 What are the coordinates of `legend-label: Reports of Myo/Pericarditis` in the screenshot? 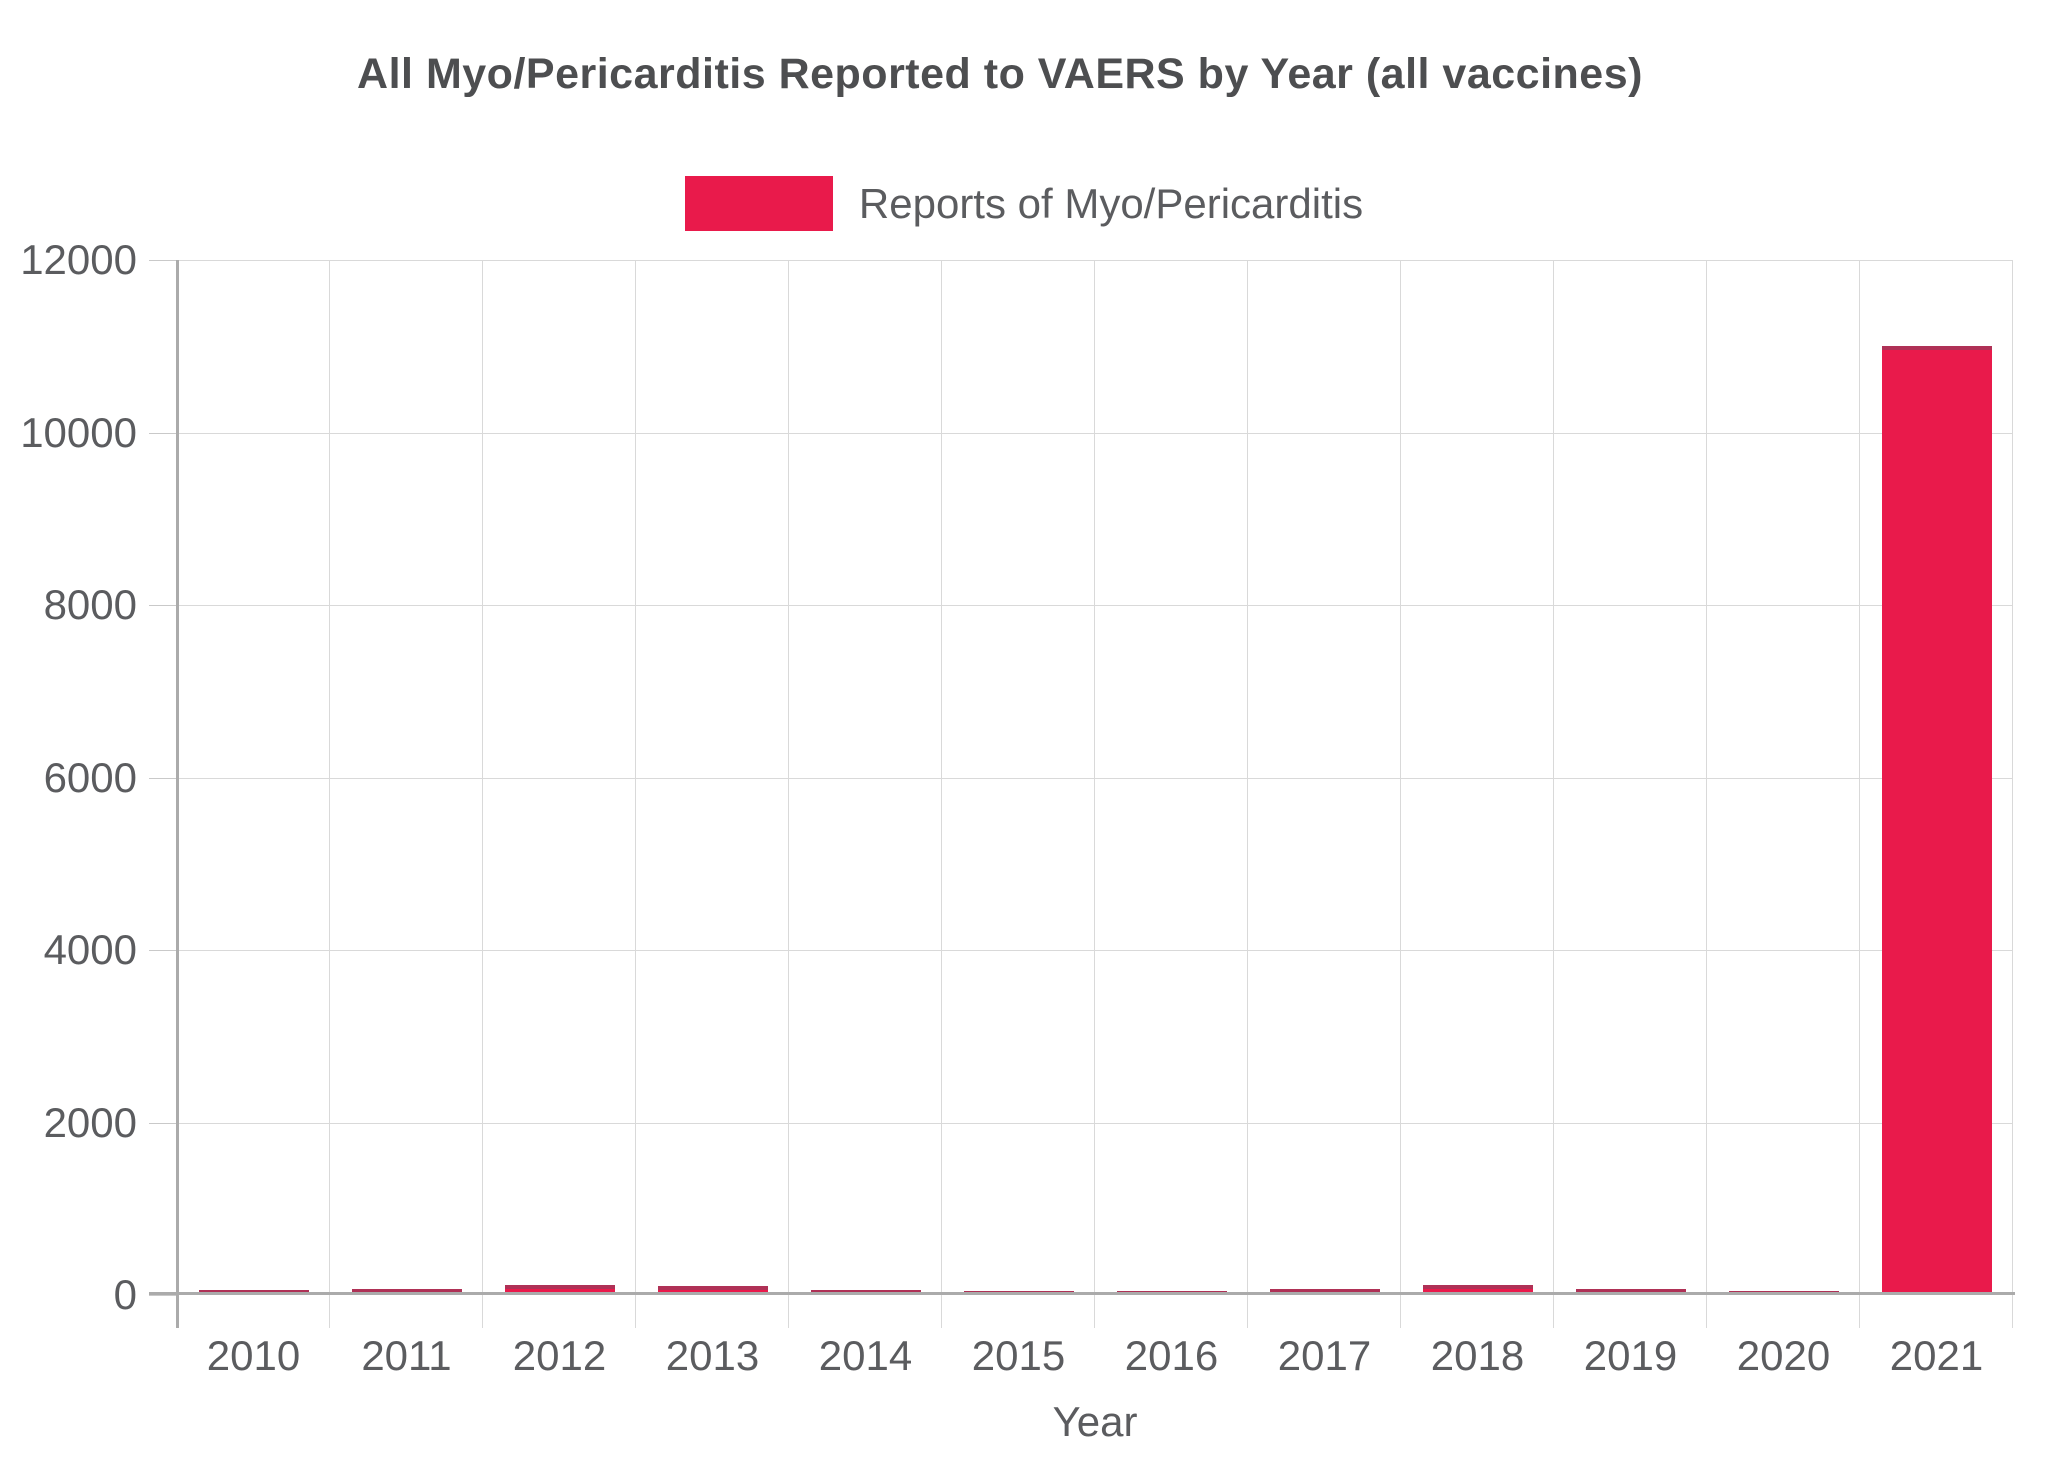 It's located at (1111, 203).